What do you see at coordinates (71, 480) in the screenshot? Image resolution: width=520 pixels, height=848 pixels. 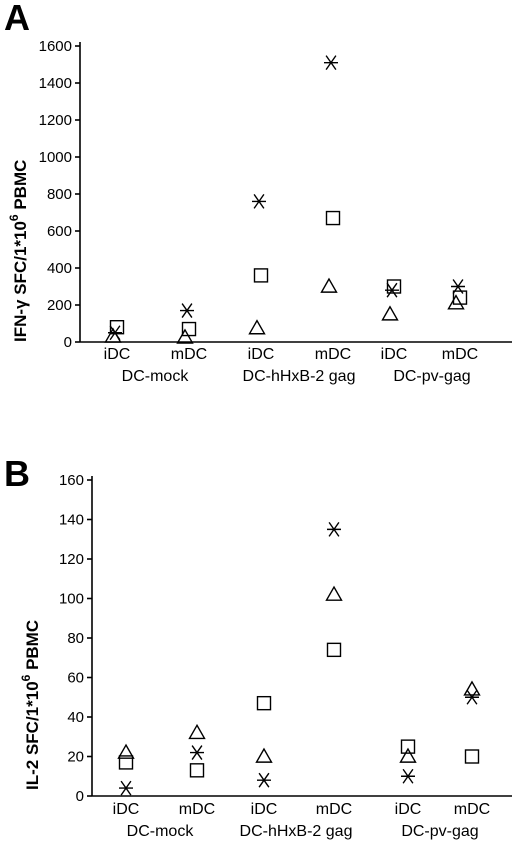 I see `panel-b-y-tick-label: 160` at bounding box center [71, 480].